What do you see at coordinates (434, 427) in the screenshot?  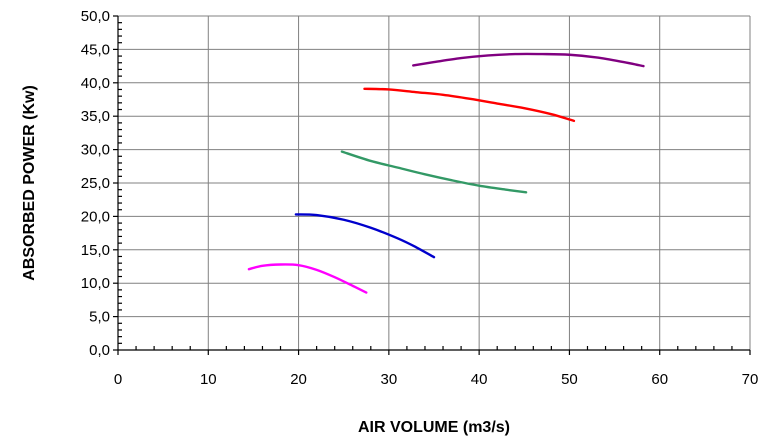 I see `x-axis-title: AIR VOLUME (m3/s)` at bounding box center [434, 427].